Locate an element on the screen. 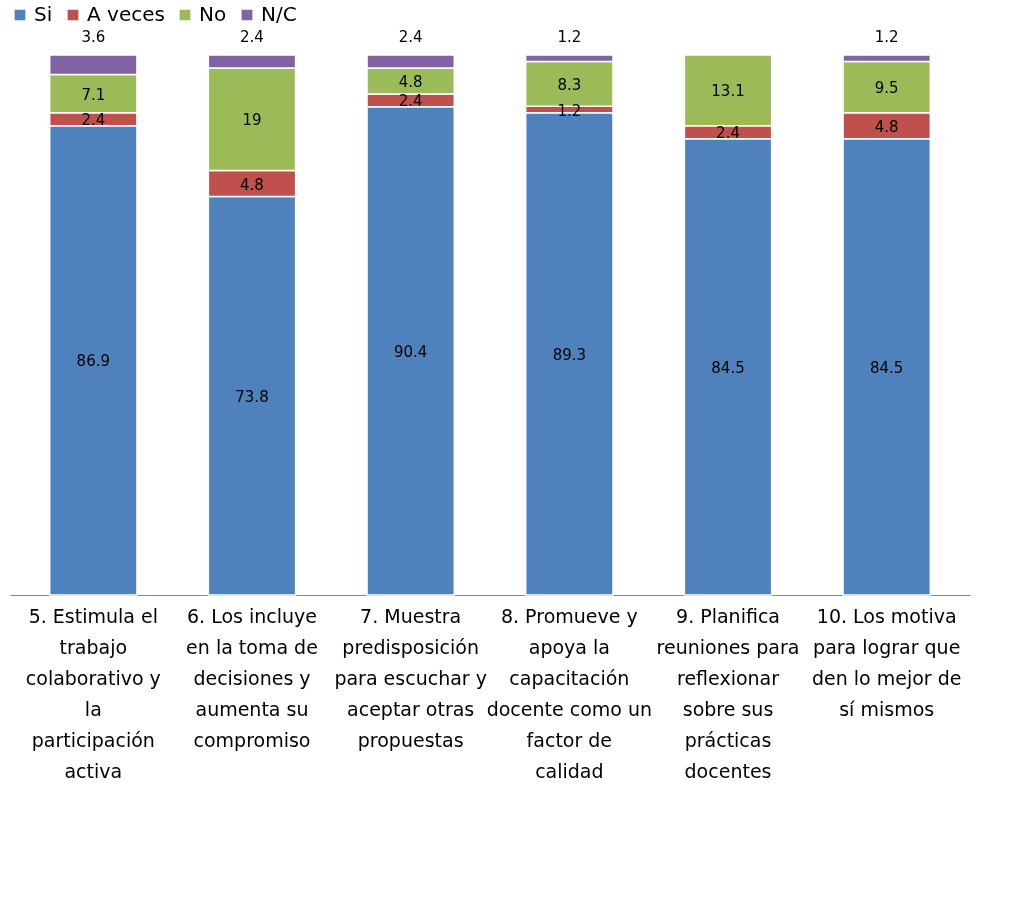 The width and height of the screenshot is (1033, 902). data-label: 89.3 is located at coordinates (569, 354).